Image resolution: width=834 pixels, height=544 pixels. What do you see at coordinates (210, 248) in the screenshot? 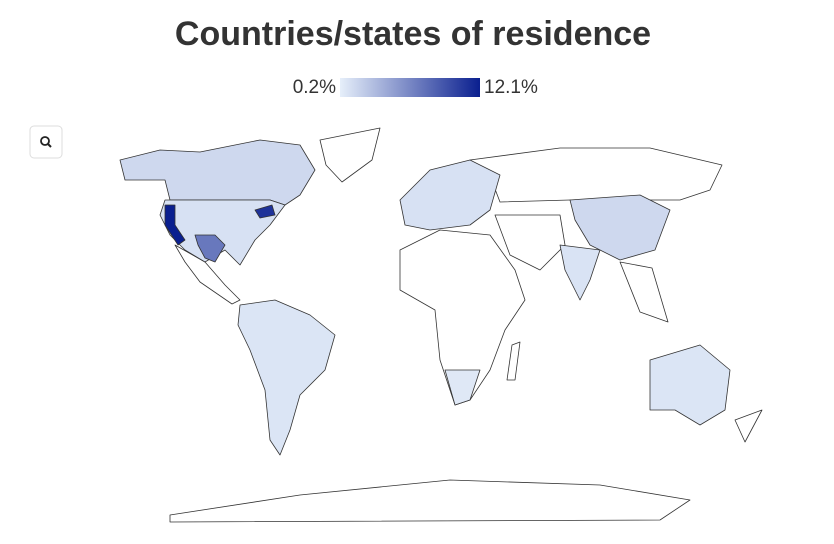
I see `texas` at bounding box center [210, 248].